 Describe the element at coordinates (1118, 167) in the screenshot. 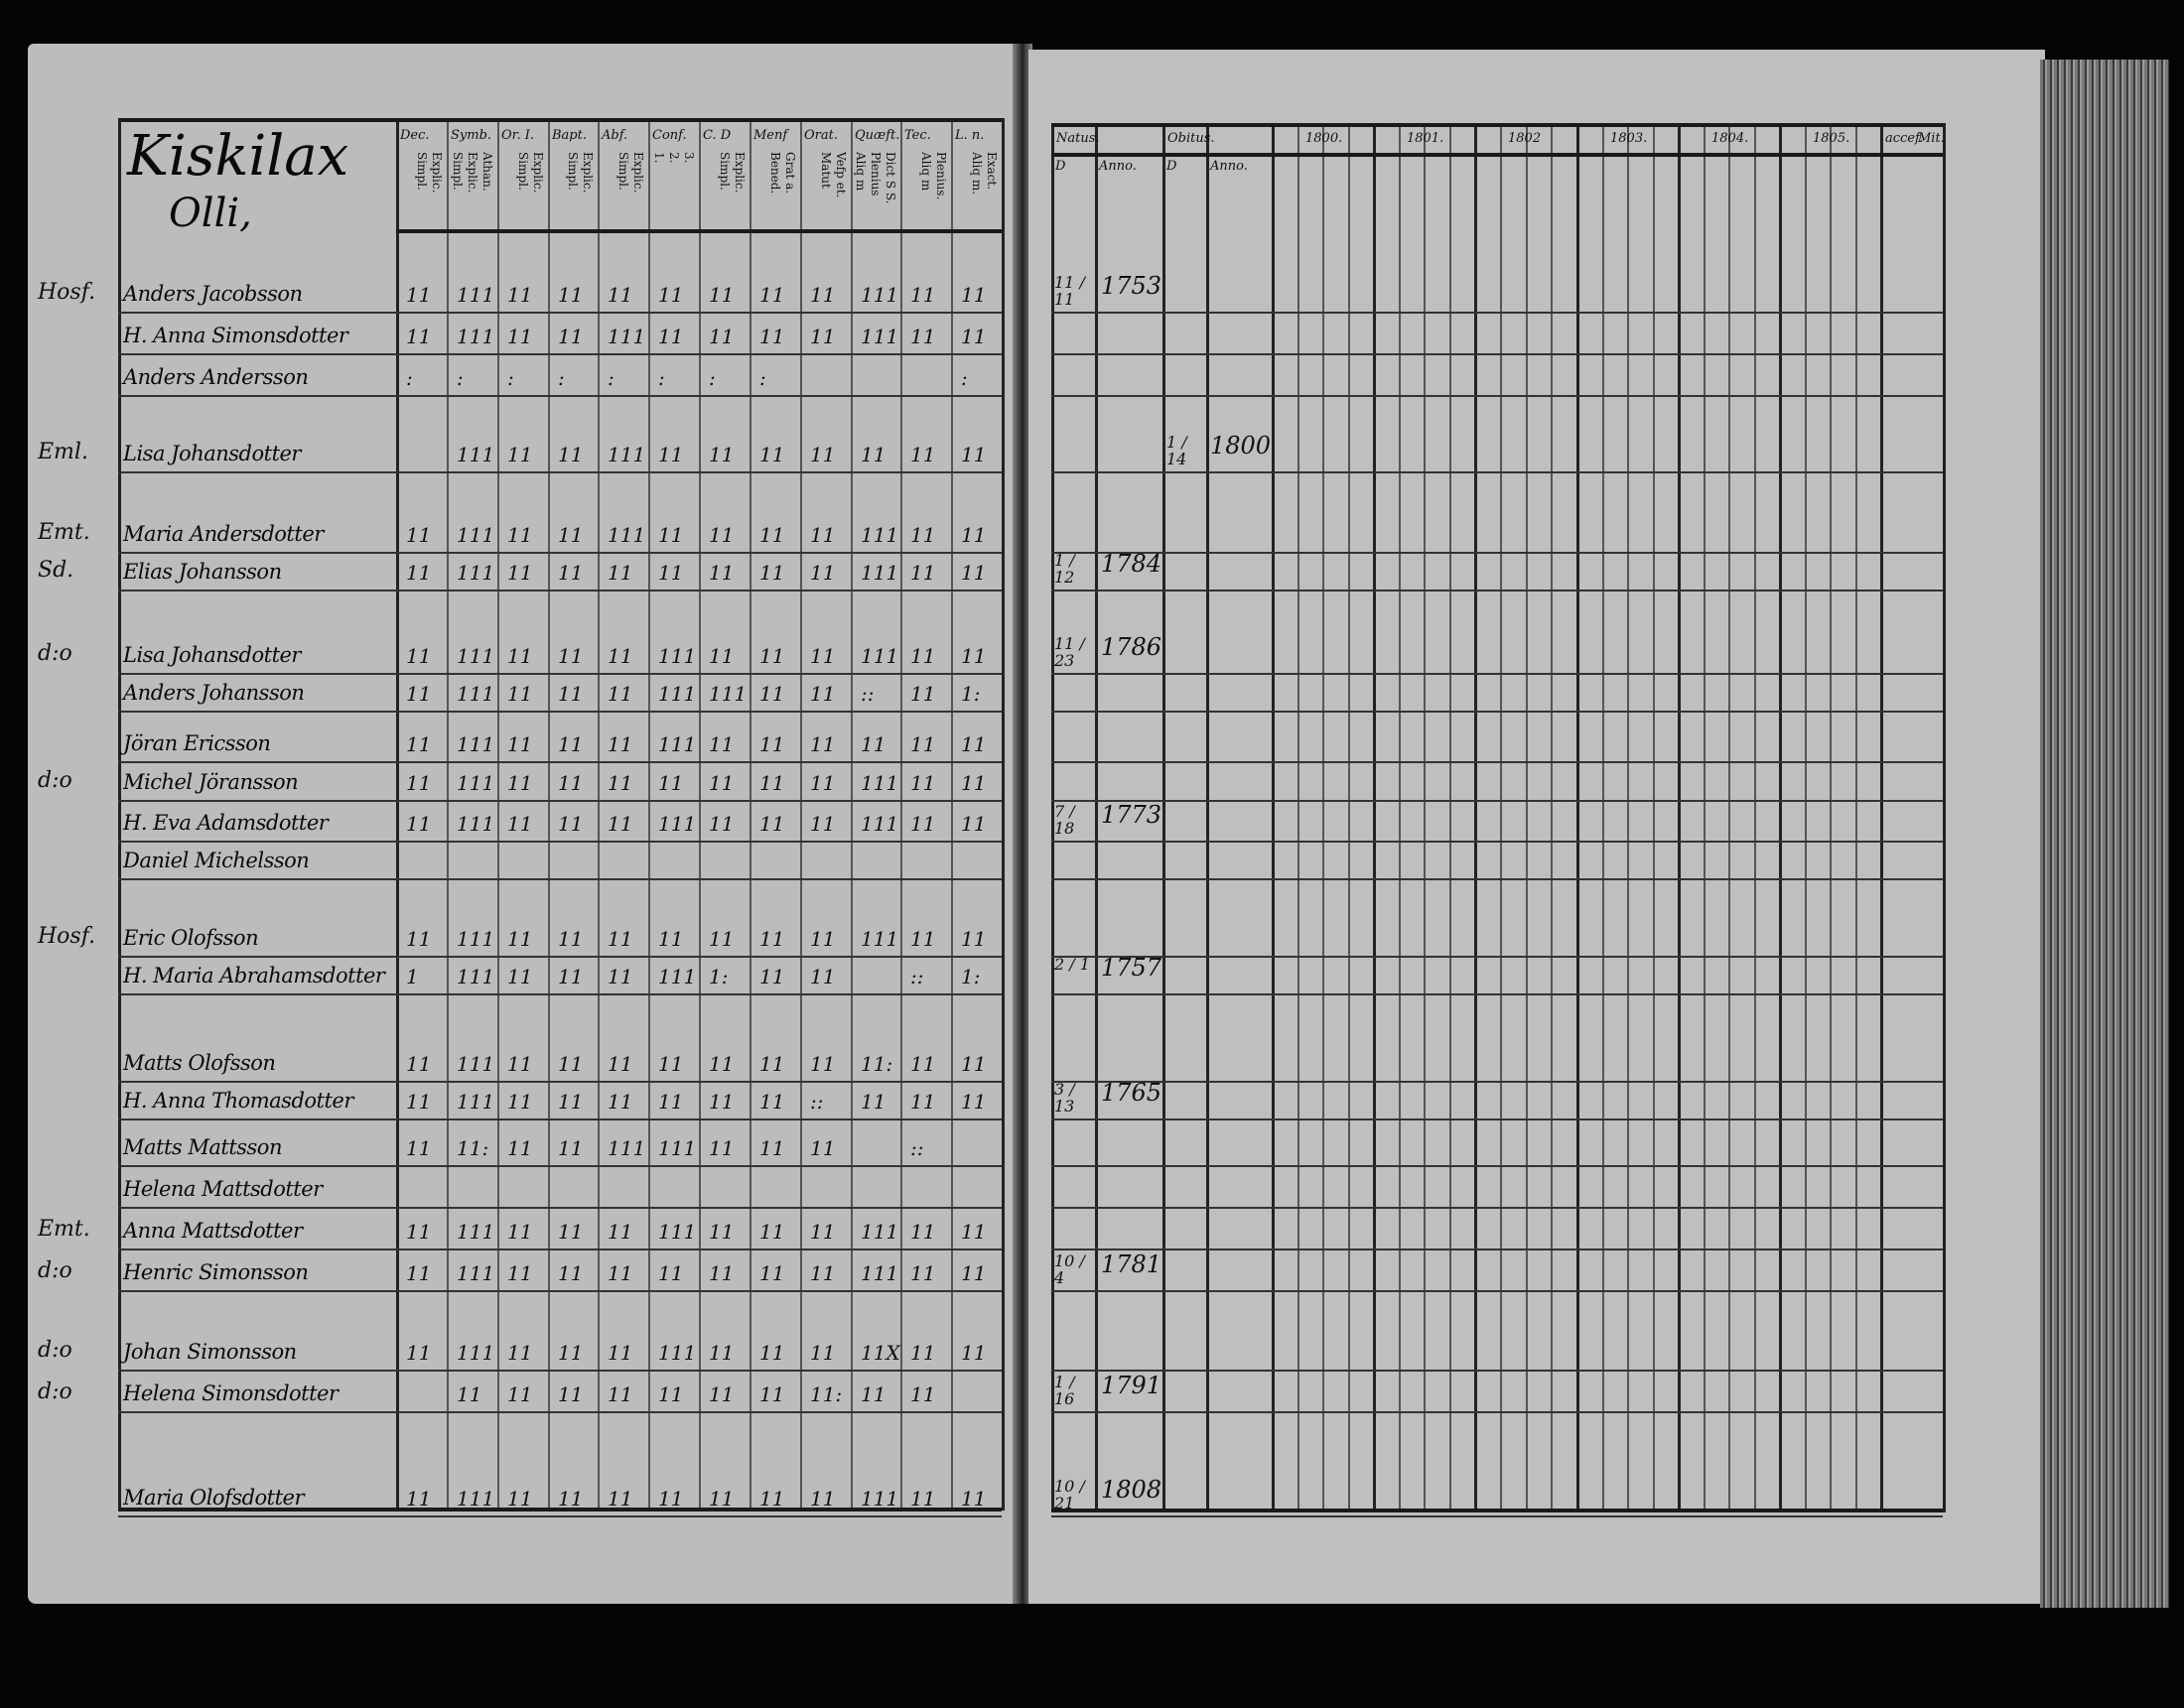

I see `column-subheader: Anno.` at that location.